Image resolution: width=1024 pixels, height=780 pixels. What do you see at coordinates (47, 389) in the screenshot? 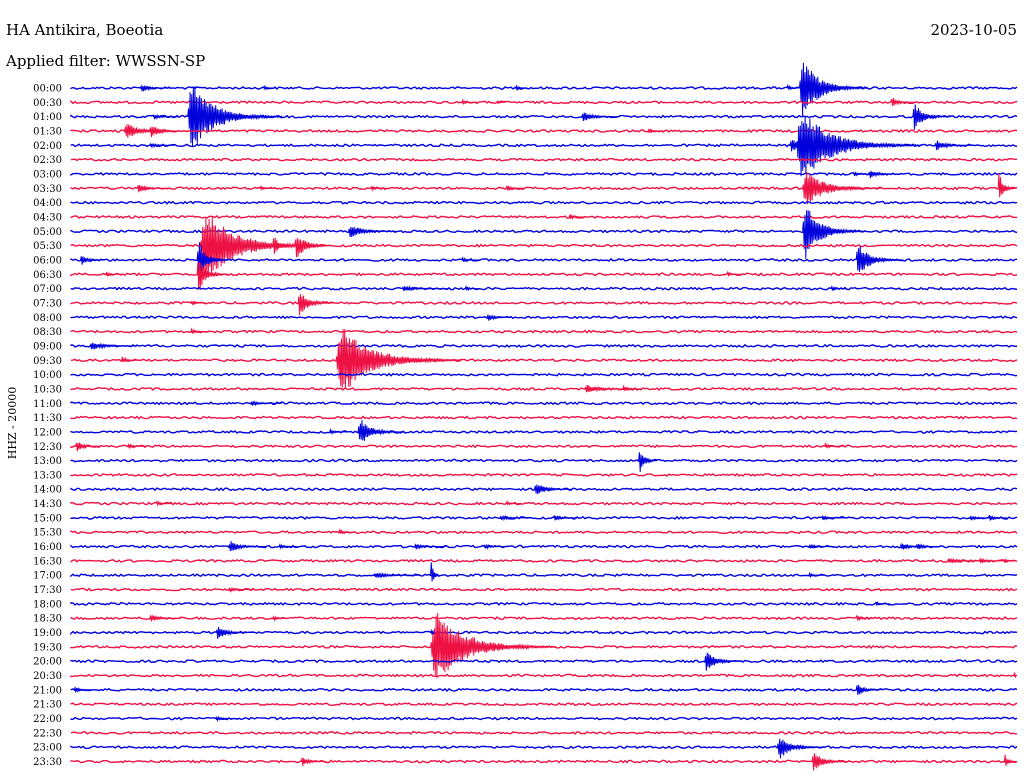
I see `row-time-label: 10:30` at bounding box center [47, 389].